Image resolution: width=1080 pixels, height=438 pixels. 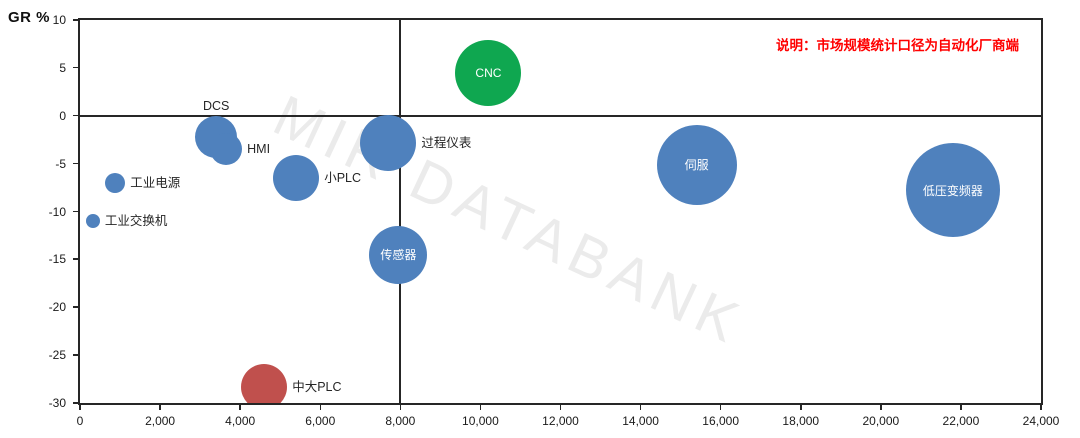 What do you see at coordinates (57, 355) in the screenshot?
I see `y-tick-label: -25` at bounding box center [57, 355].